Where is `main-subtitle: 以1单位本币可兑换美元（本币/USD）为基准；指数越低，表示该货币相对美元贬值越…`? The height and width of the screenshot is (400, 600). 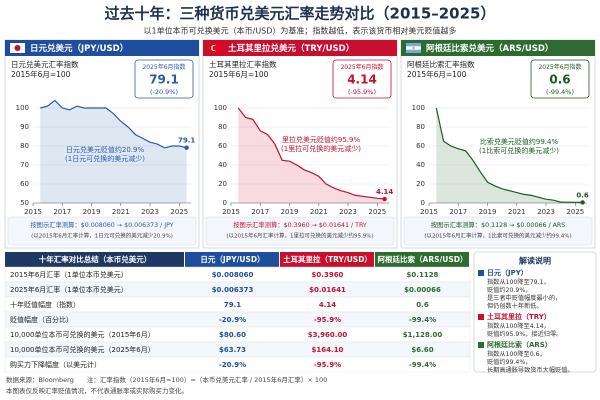 main-subtitle: 以1单位本币可兑换美元（本币/USD）为基准；指数越低，表示该货币相对美元贬值越… is located at coordinates (300, 31).